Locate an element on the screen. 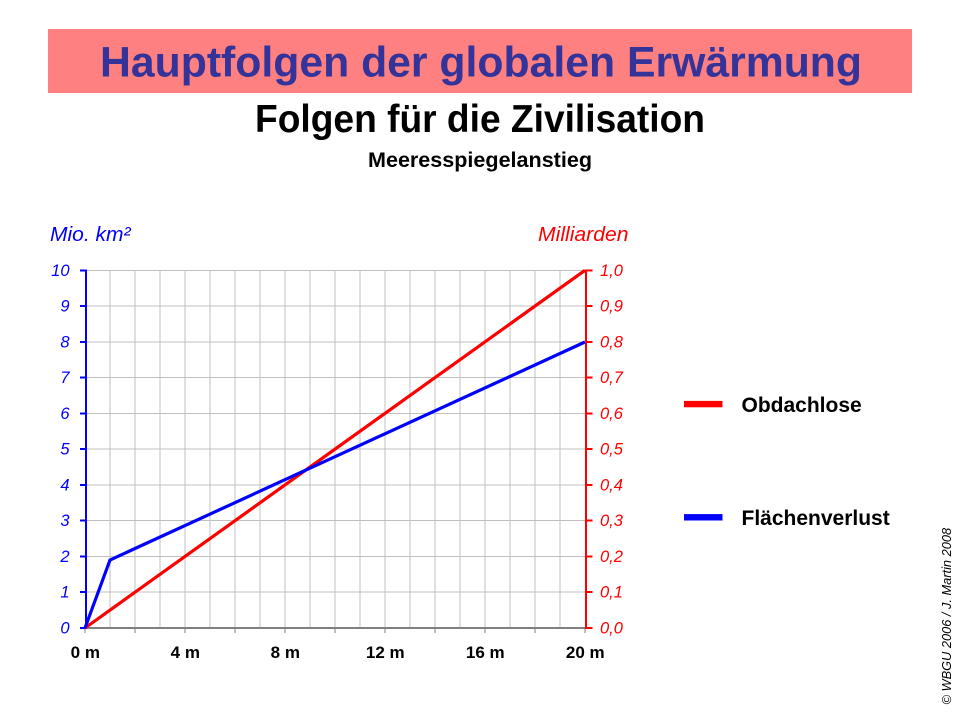 The height and width of the screenshot is (720, 960). svg-text: 4 m is located at coordinates (185, 652).